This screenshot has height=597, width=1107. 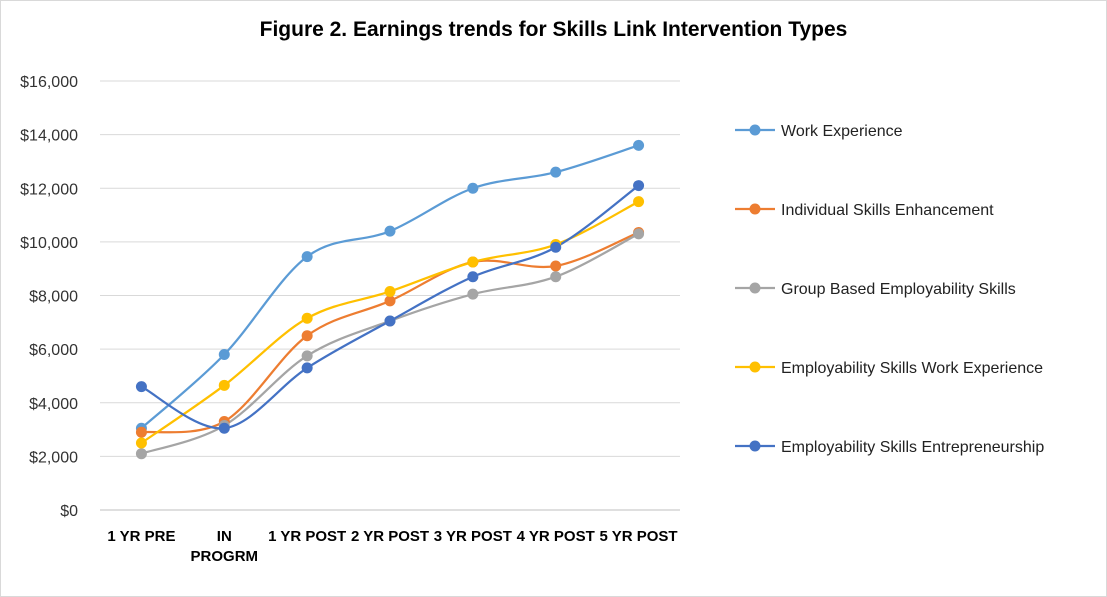 I want to click on x-tick-line: 1 YR POST, so click(x=307, y=536).